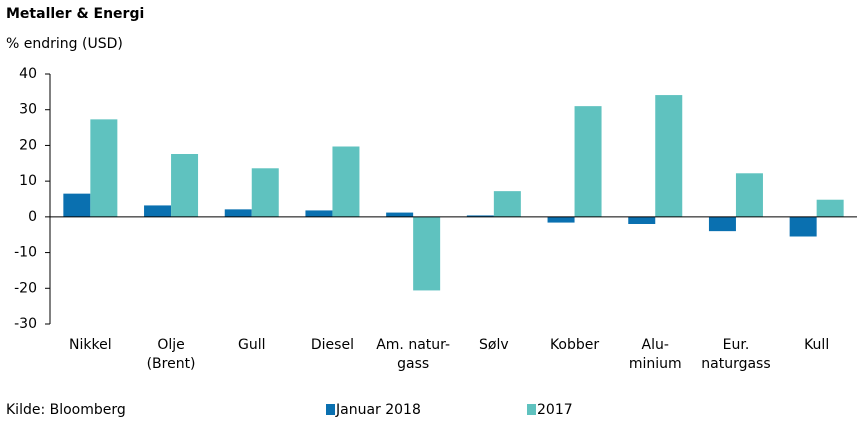 This screenshot has height=425, width=857. What do you see at coordinates (655, 345) in the screenshot?
I see `x-tick-label: Alu-` at bounding box center [655, 345].